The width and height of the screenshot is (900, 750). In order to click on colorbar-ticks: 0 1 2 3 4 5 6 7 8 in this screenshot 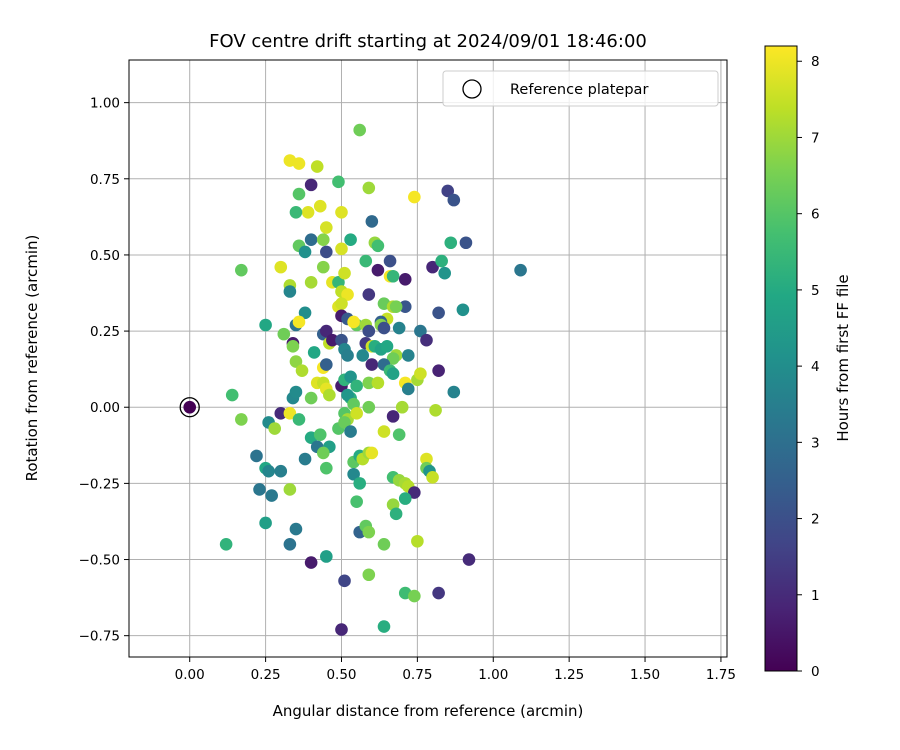, I will do `click(808, 367)`.